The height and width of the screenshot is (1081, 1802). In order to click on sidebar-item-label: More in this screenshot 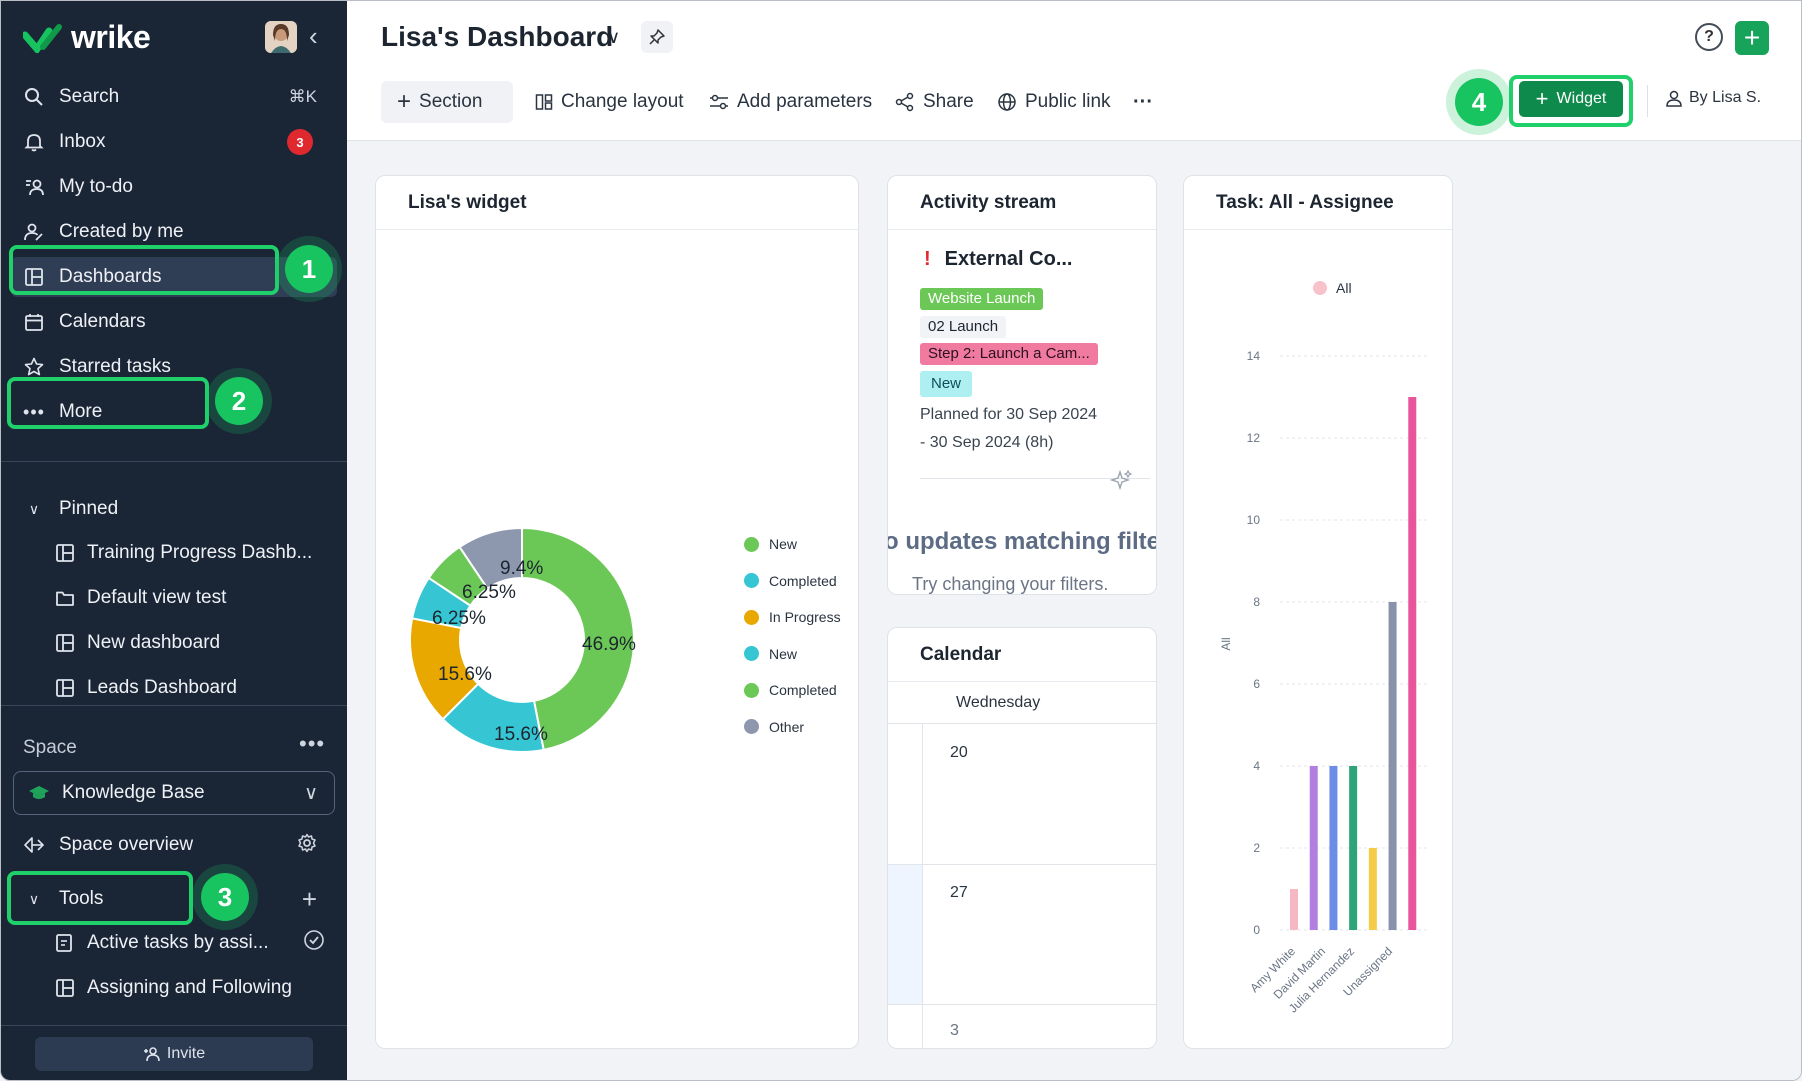, I will do `click(81, 411)`.